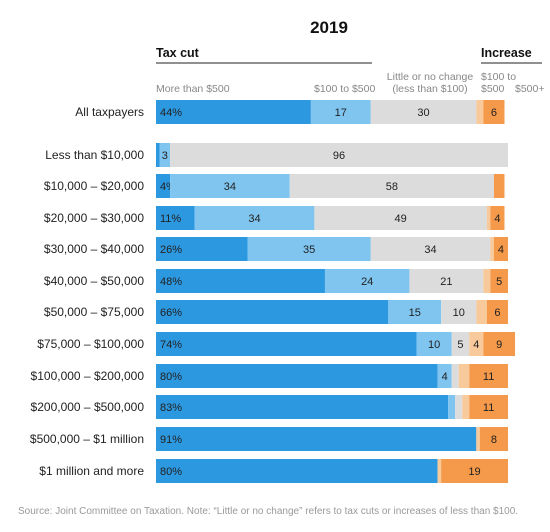  What do you see at coordinates (94, 218) in the screenshot?
I see `row-label: $20,000 – $30,000` at bounding box center [94, 218].